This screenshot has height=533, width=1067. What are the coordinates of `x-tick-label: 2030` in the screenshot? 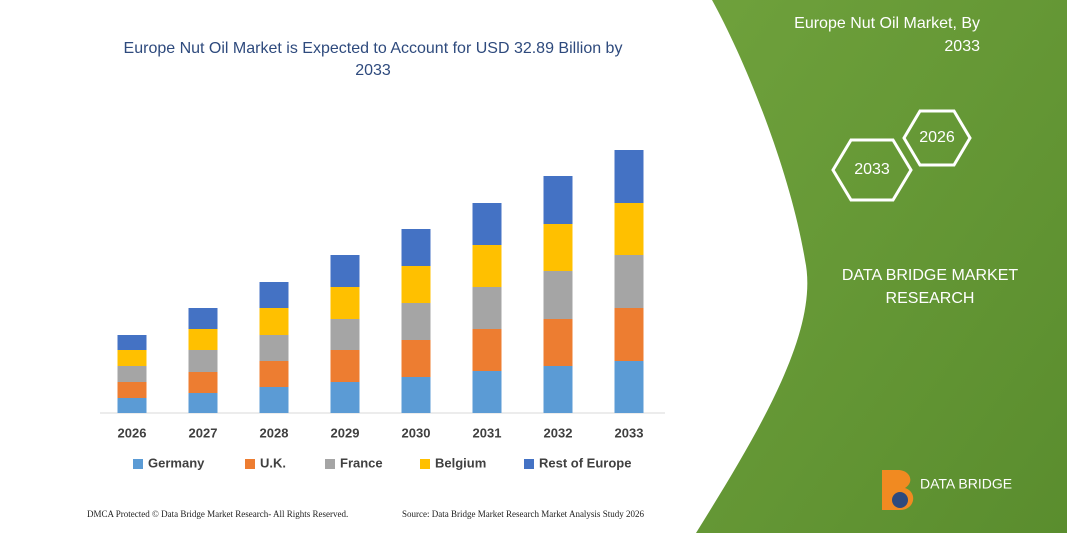 It's located at (416, 432).